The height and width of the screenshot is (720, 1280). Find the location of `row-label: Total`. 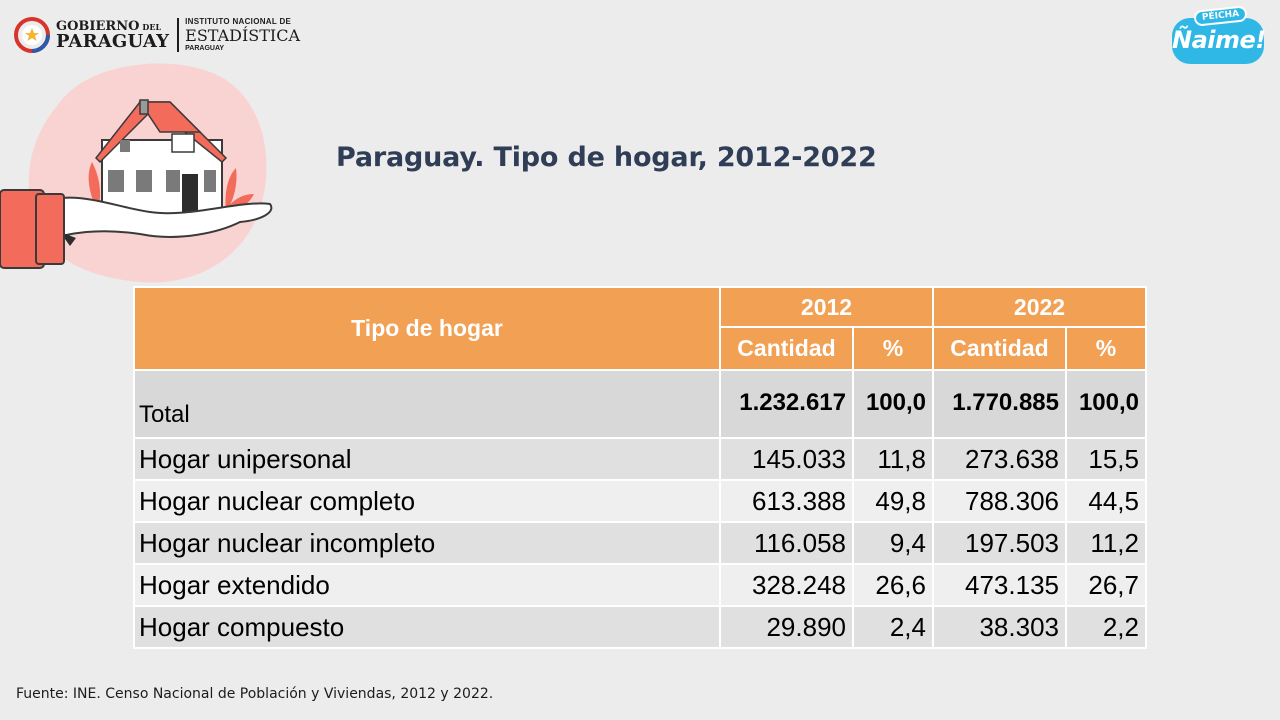

row-label: Total is located at coordinates (427, 404).